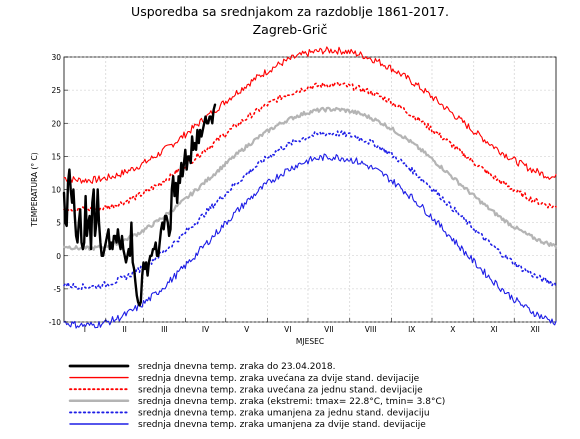  I want to click on y-tick-label: 10, so click(56, 190).